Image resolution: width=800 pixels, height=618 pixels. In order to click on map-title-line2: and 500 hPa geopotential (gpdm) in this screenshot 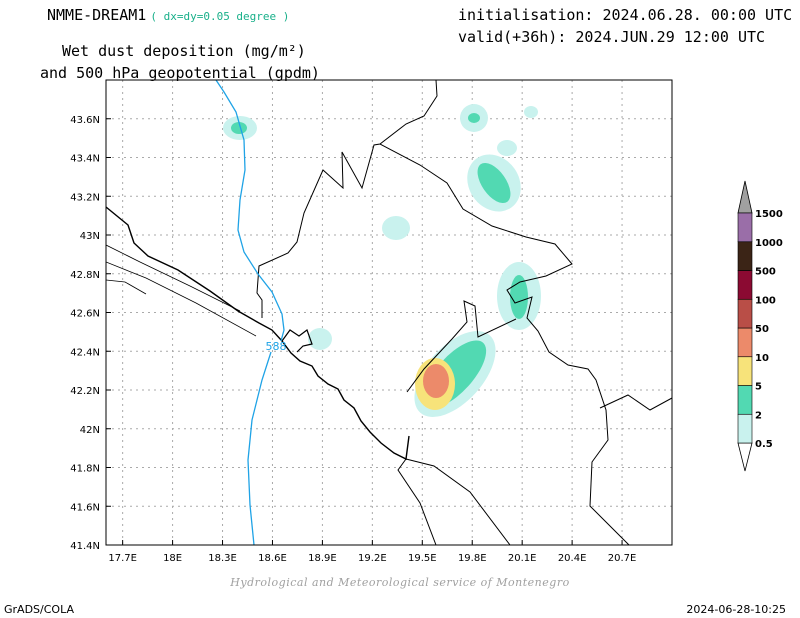, I will do `click(180, 73)`.